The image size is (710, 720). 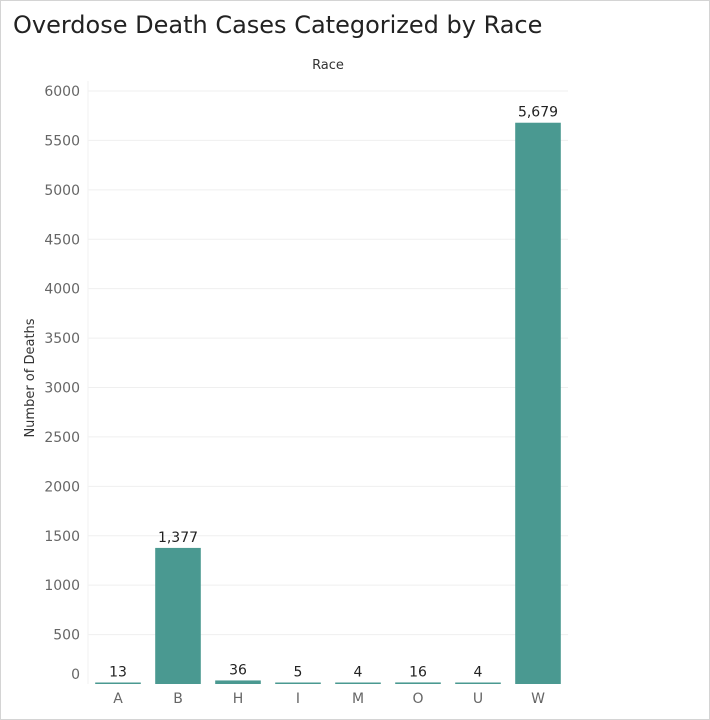 What do you see at coordinates (538, 699) in the screenshot?
I see `x-tick-label-W: W` at bounding box center [538, 699].